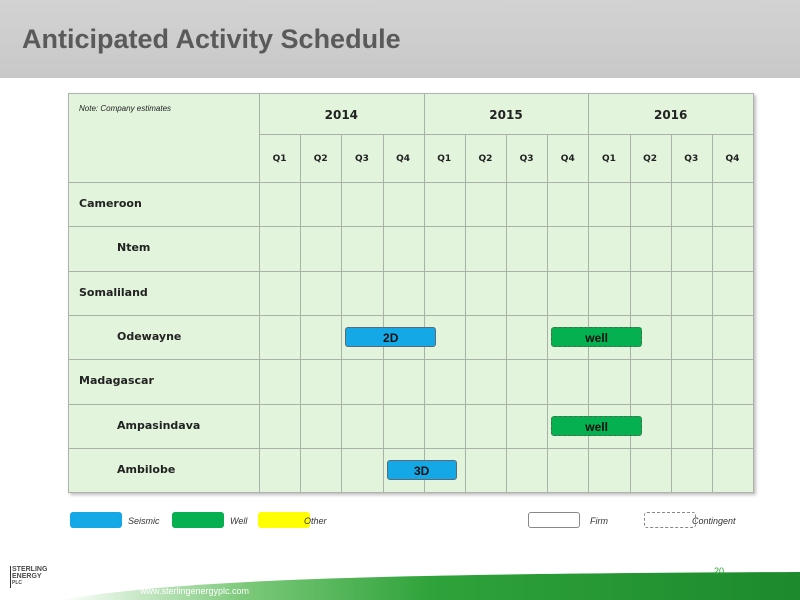 This screenshot has height=600, width=800. I want to click on year-header: 2015, so click(506, 115).